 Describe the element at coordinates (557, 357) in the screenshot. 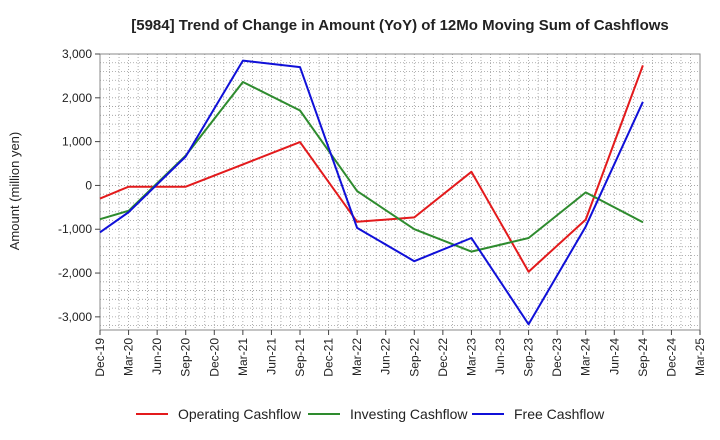

I see `x-tick-label: Dec-23` at that location.